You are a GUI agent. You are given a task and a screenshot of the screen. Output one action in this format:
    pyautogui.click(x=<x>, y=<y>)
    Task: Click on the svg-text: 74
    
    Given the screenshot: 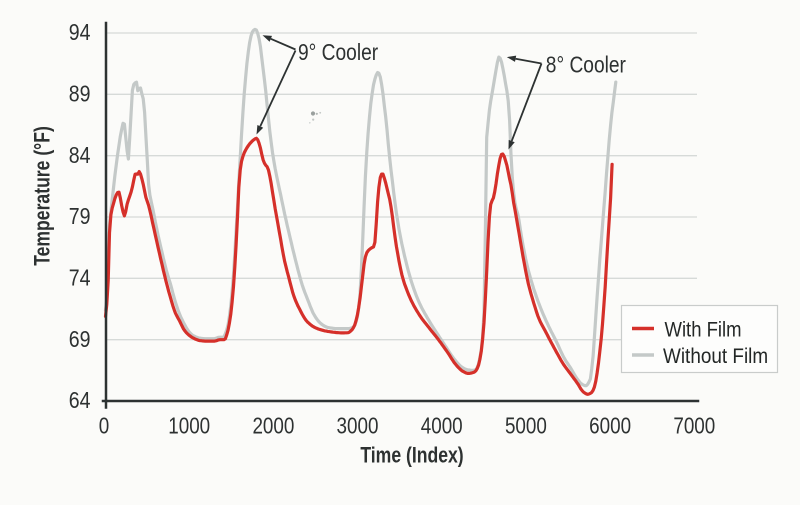 What is the action you would take?
    pyautogui.click(x=80, y=278)
    